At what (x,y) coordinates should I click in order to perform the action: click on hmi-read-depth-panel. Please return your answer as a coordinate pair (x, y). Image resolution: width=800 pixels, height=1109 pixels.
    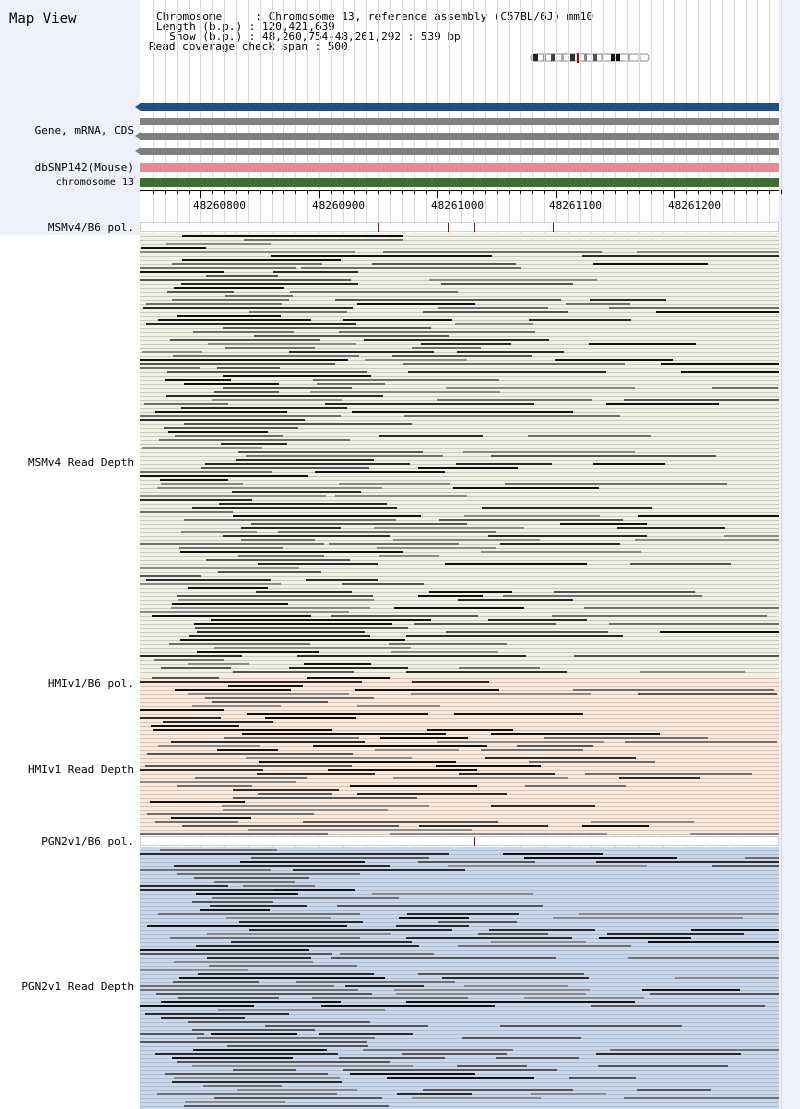
    Looking at the image, I should click on (459, 755).